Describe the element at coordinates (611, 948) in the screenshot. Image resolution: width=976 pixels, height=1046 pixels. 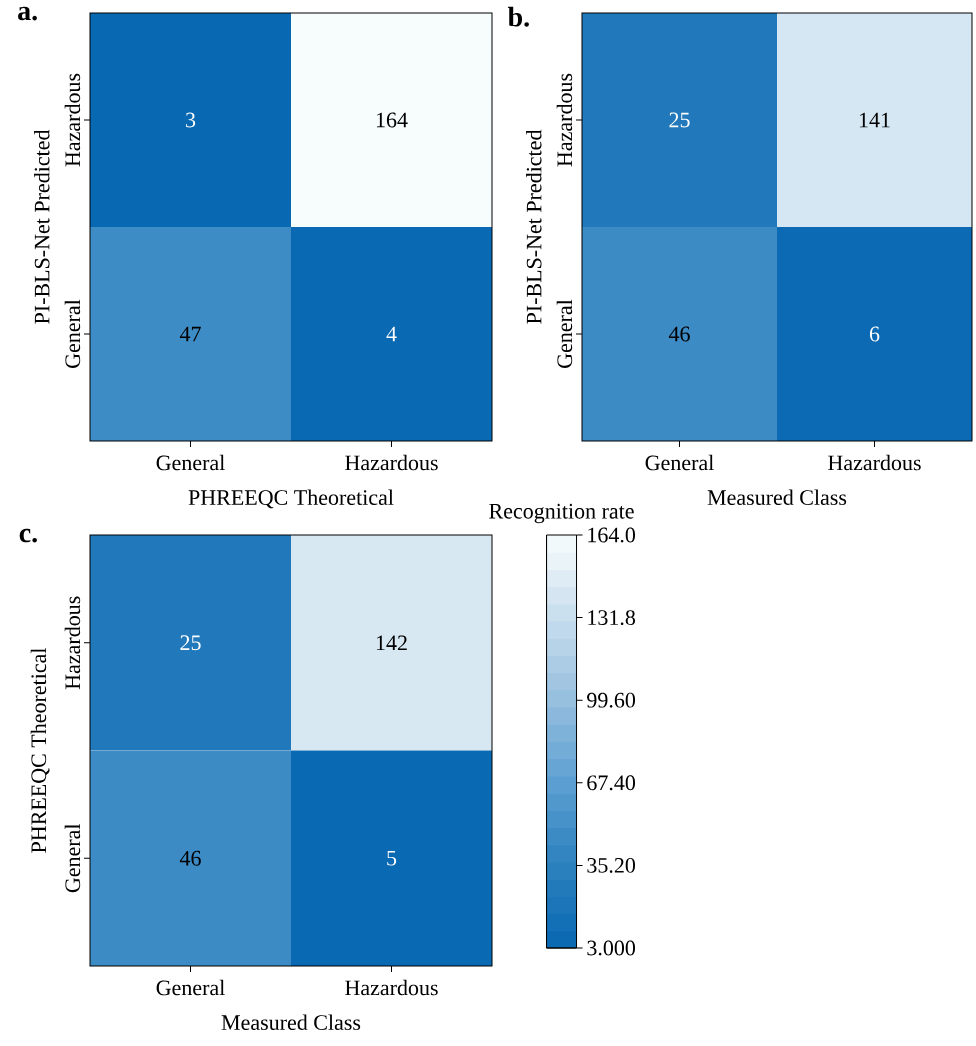
I see `color-bar-label: 3.000` at that location.